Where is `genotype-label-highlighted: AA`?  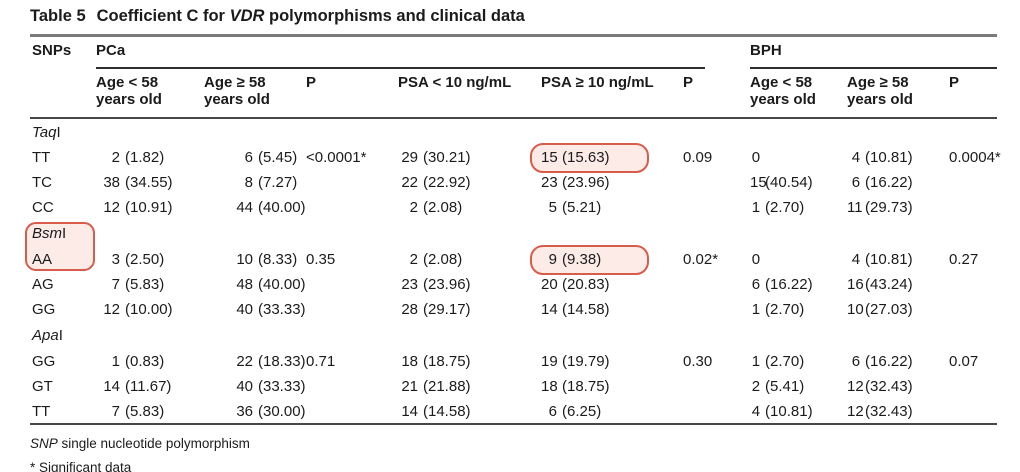
genotype-label-highlighted: AA is located at coordinates (42, 259).